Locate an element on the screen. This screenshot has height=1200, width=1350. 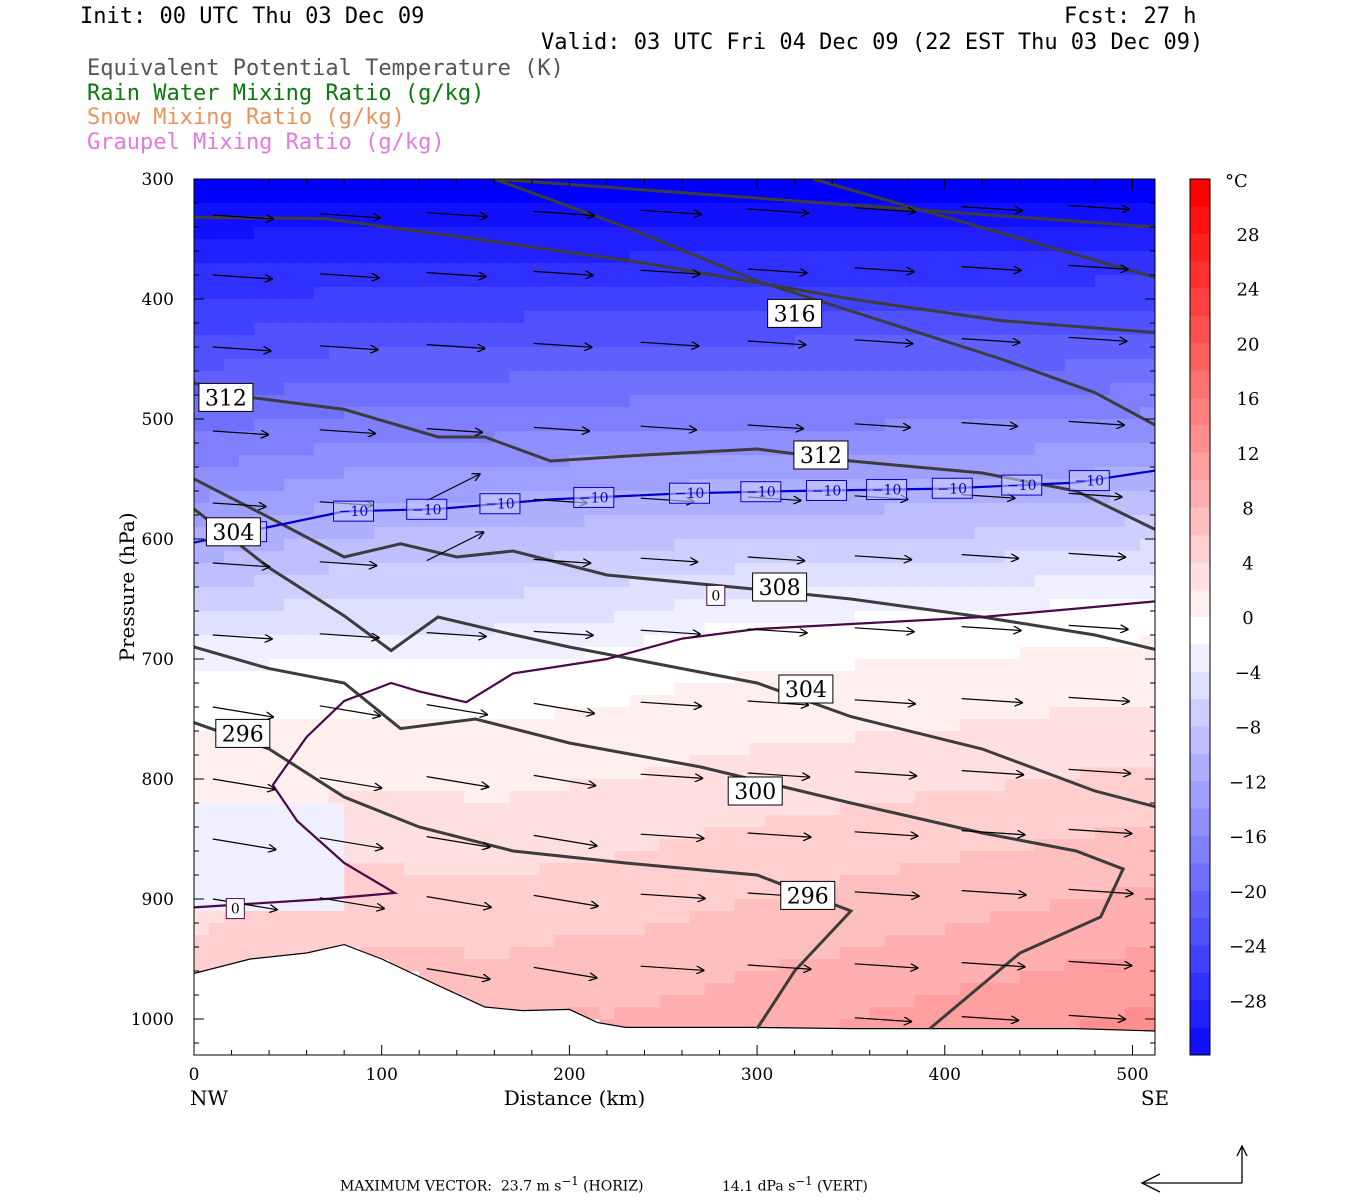
theta-e-label-304: 304 is located at coordinates (233, 532).